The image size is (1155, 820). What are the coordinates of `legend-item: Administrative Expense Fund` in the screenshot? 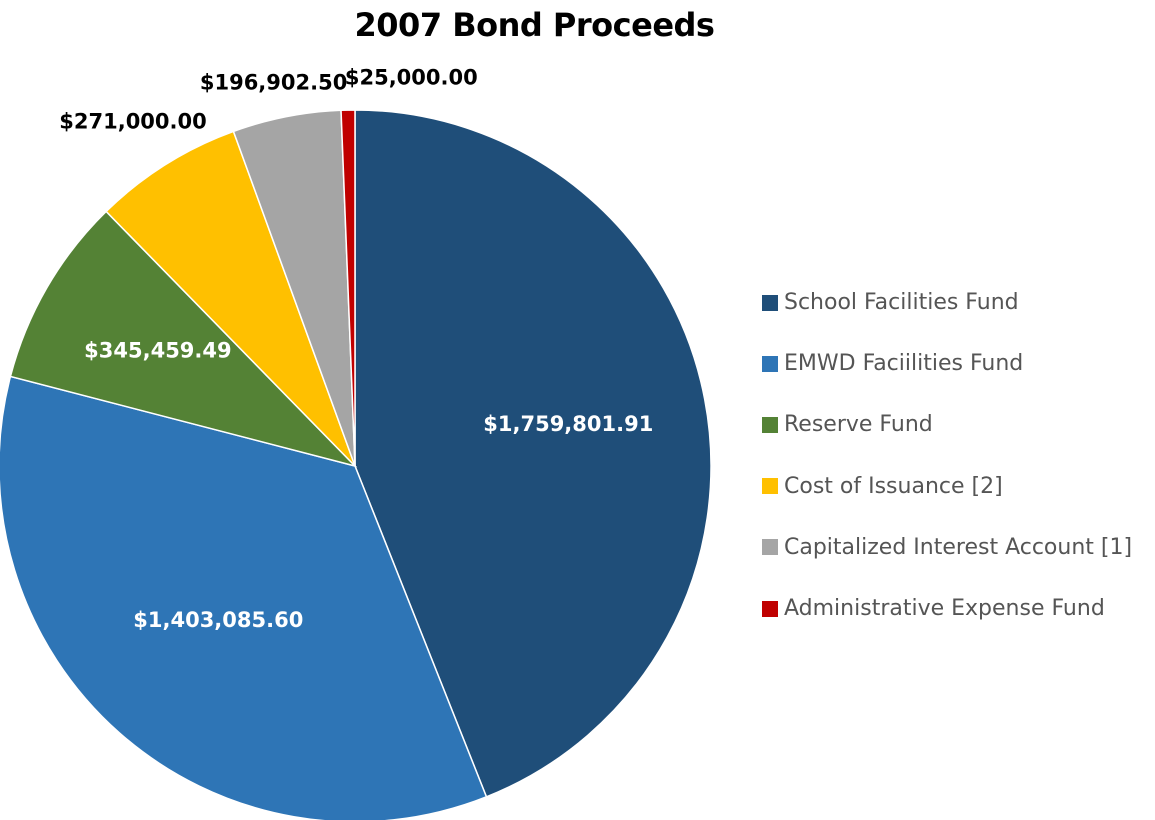 It's located at (947, 608).